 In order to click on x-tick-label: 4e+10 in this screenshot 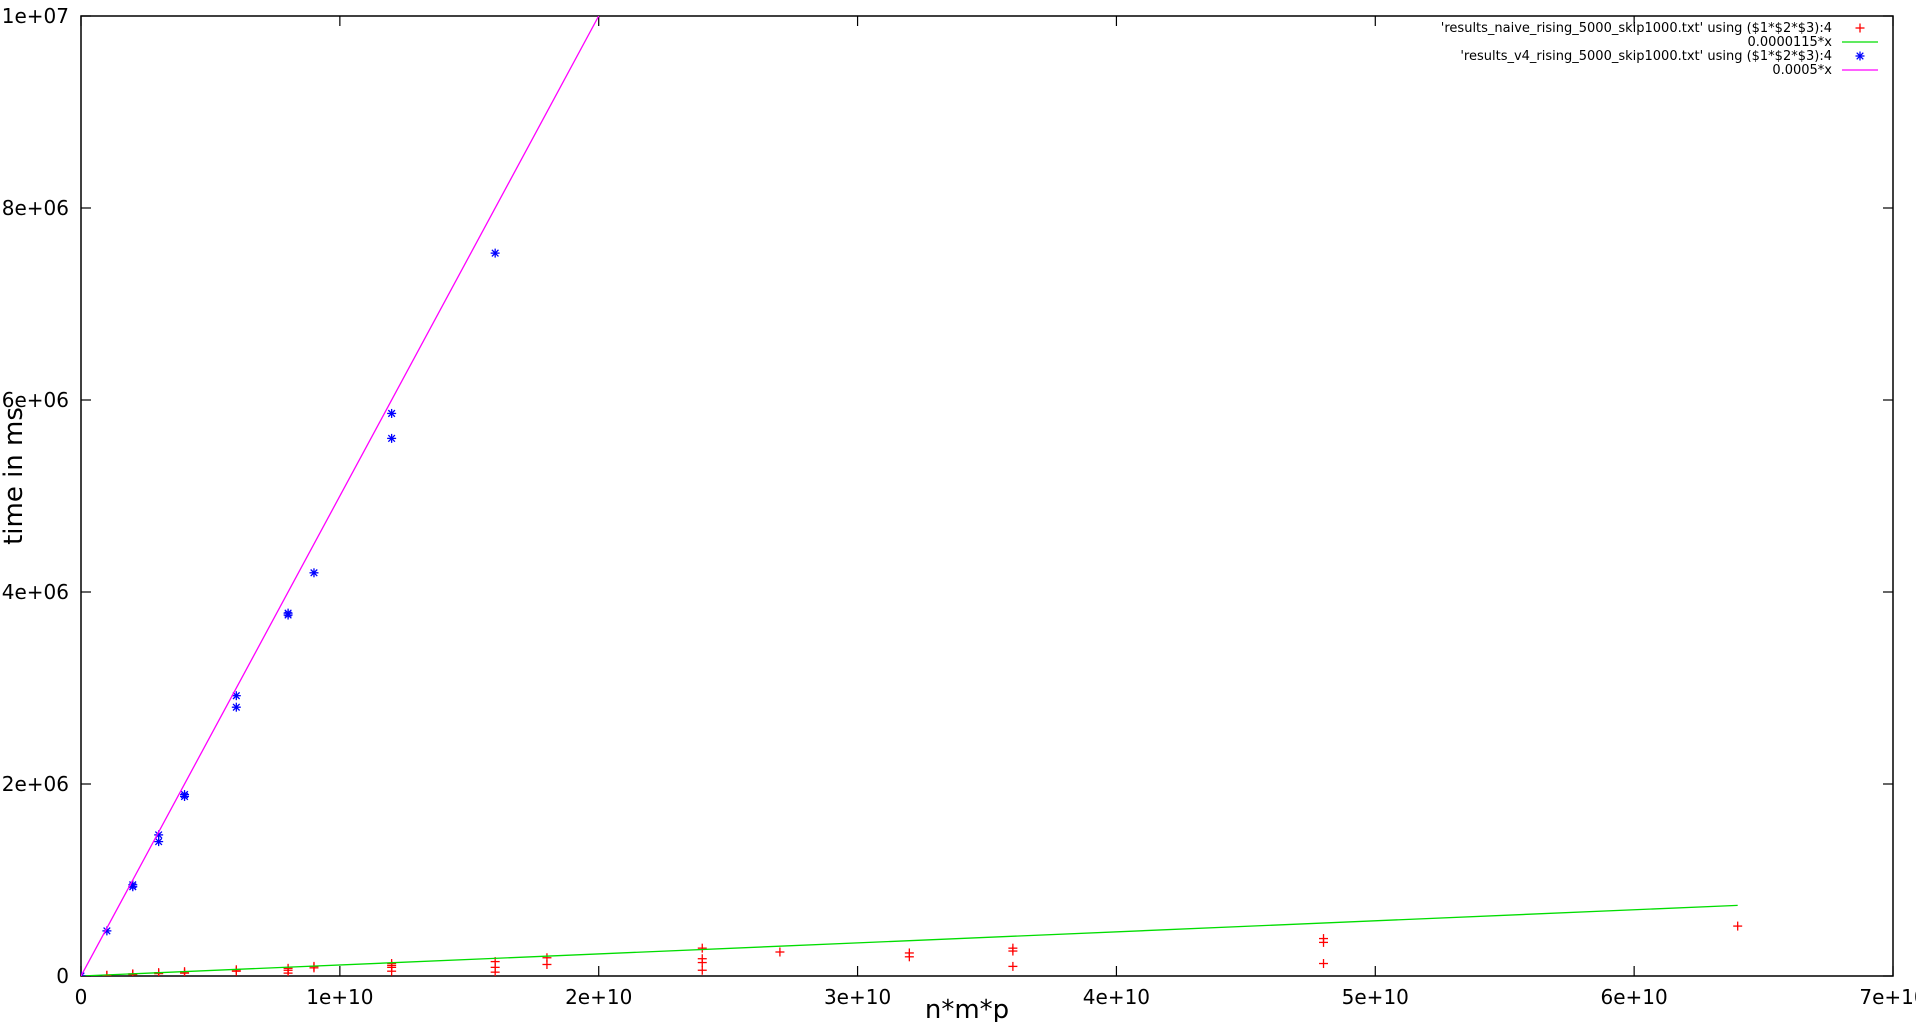, I will do `click(1116, 997)`.